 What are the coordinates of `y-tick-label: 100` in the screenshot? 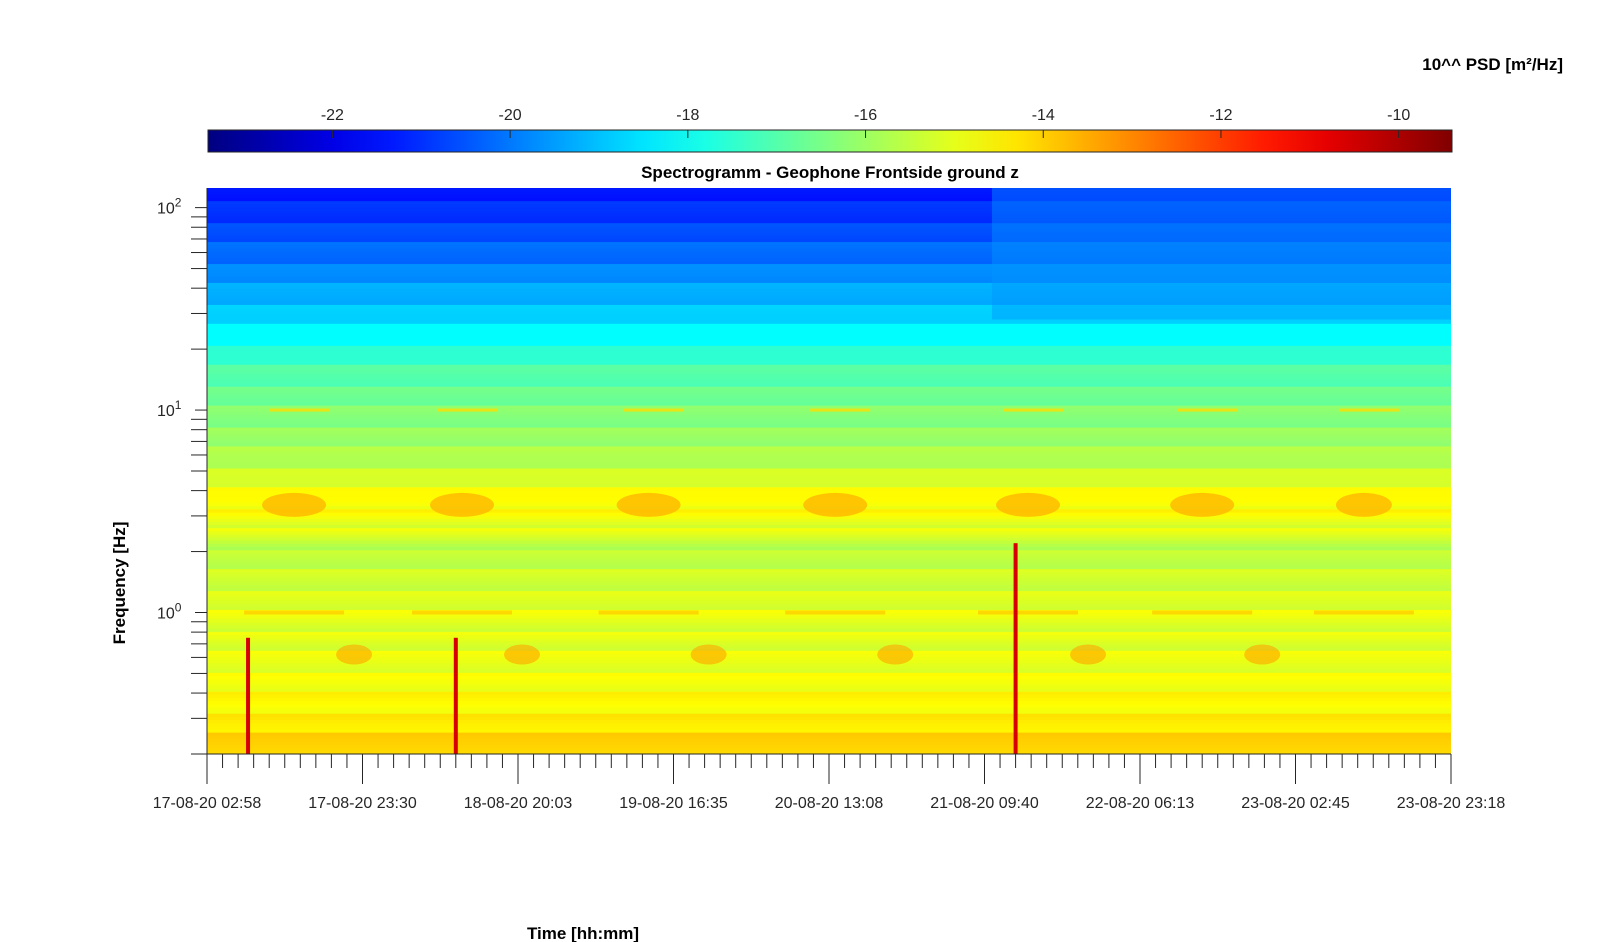 It's located at (169, 612).